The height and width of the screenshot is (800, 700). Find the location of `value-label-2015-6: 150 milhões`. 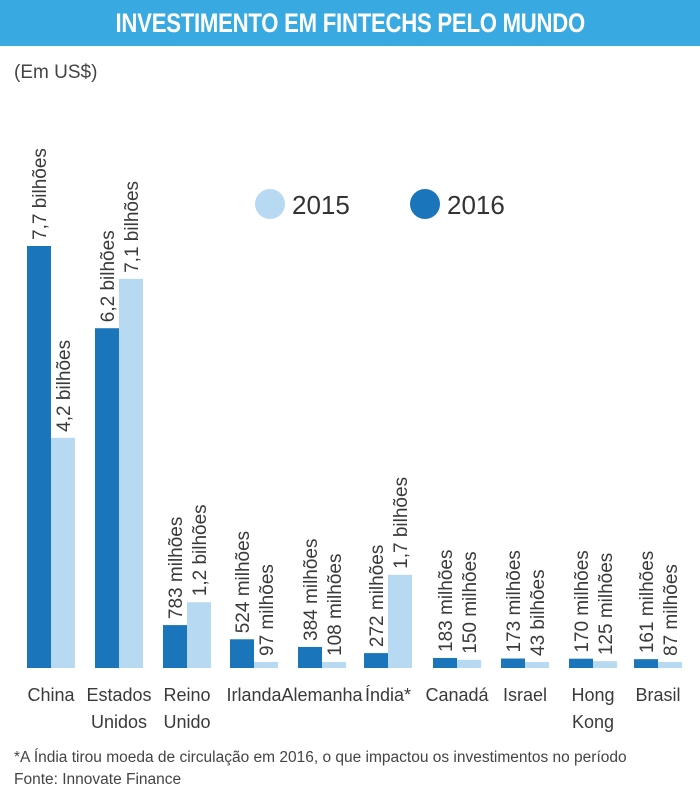

value-label-2015-6: 150 milhões is located at coordinates (470, 602).